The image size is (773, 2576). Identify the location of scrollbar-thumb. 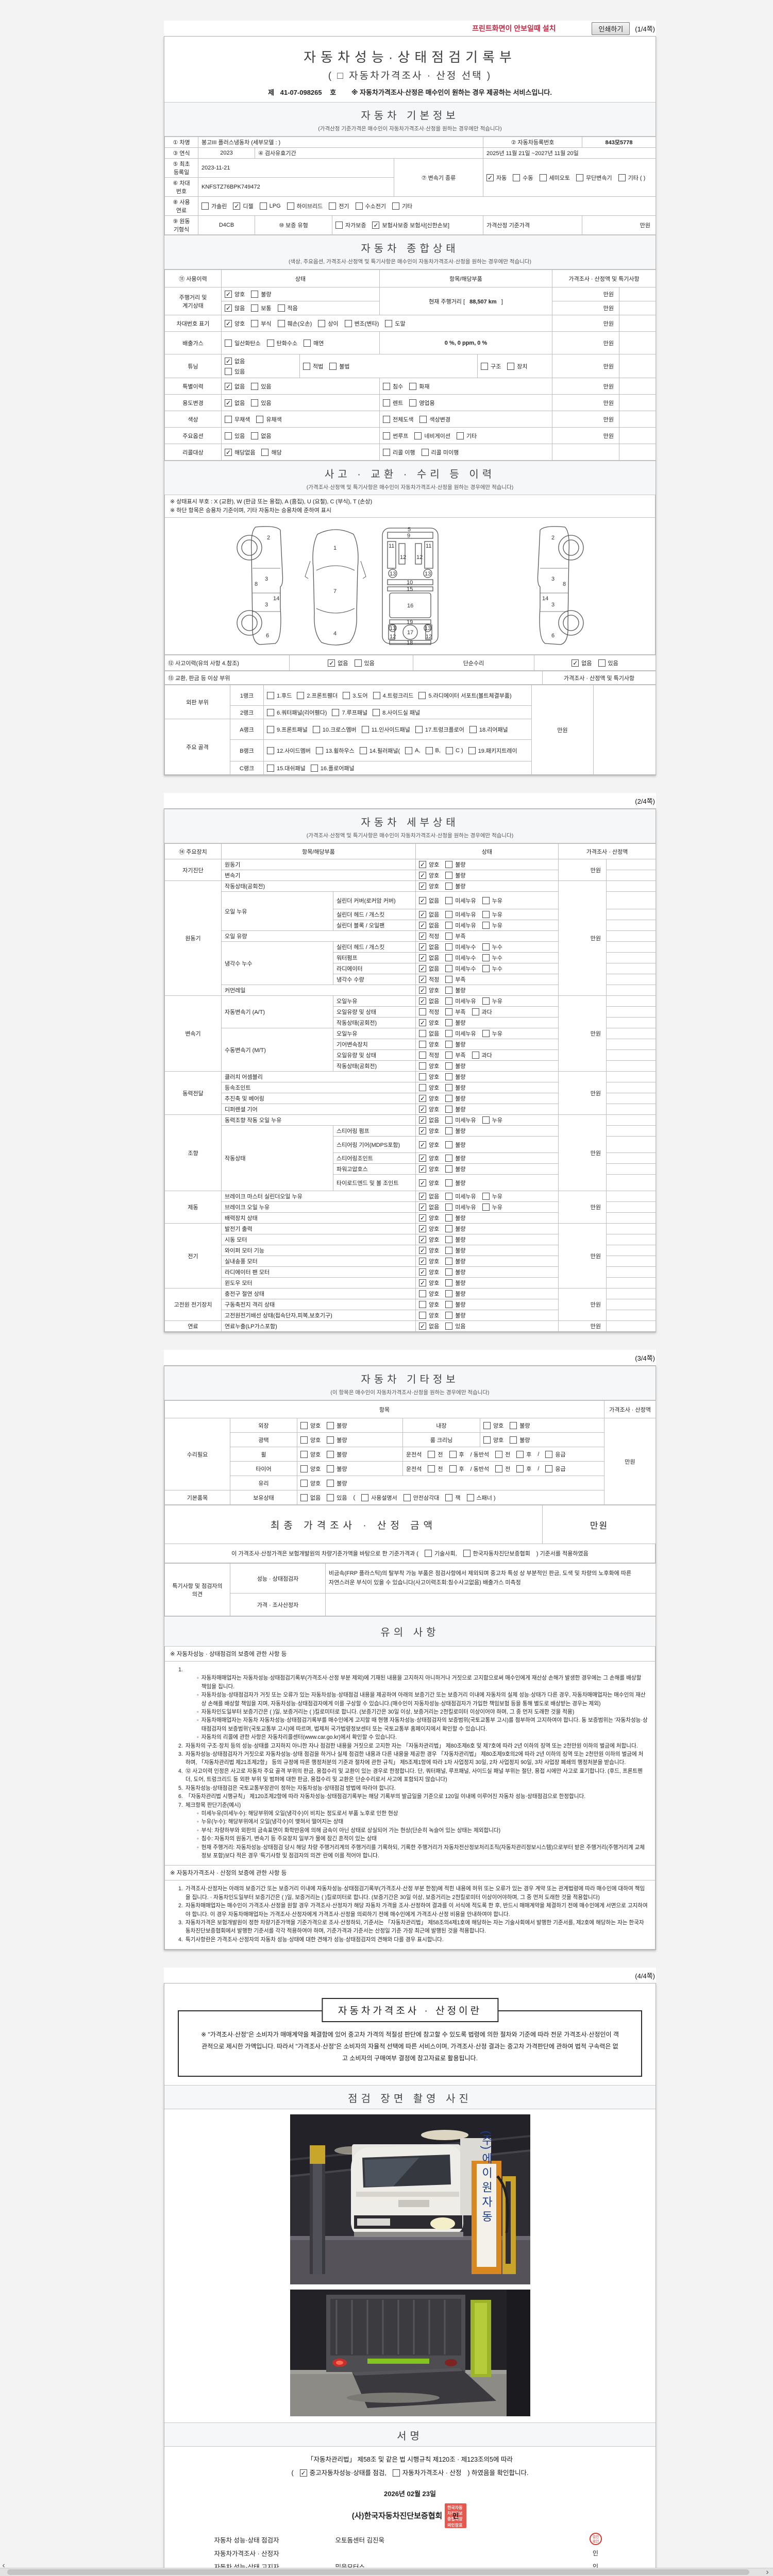
(378, 2572).